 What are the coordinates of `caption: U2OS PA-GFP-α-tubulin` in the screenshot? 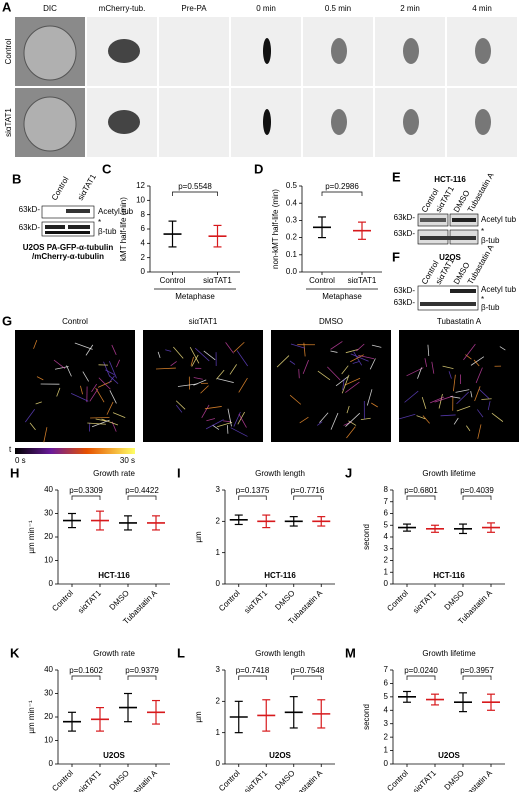 It's located at (68, 247).